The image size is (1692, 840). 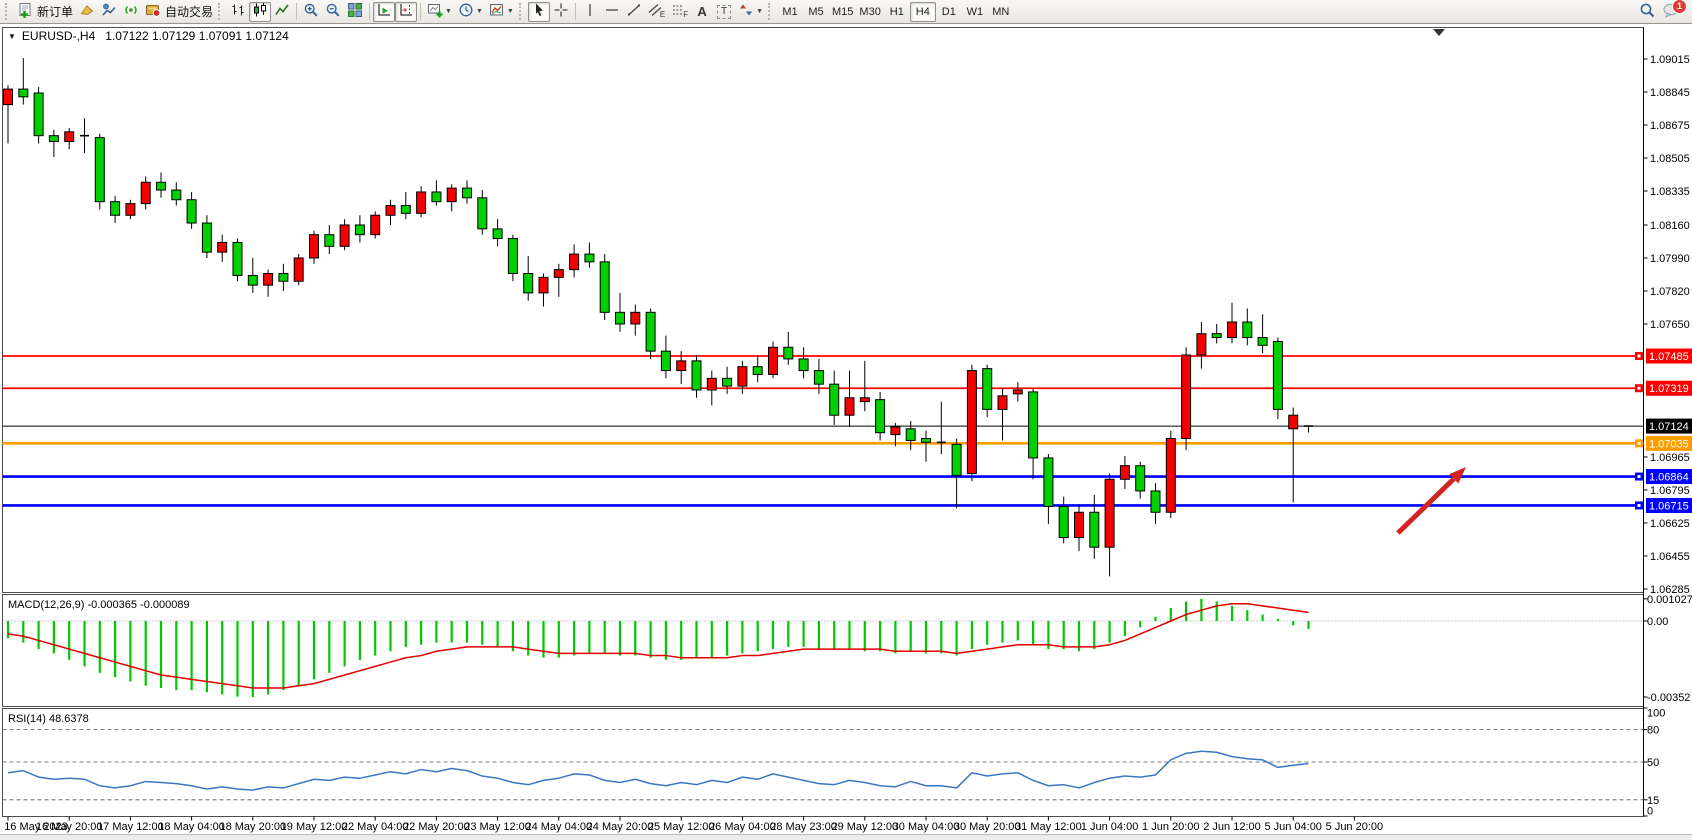 What do you see at coordinates (45, 12) in the screenshot?
I see `new-order-button: 新订单` at bounding box center [45, 12].